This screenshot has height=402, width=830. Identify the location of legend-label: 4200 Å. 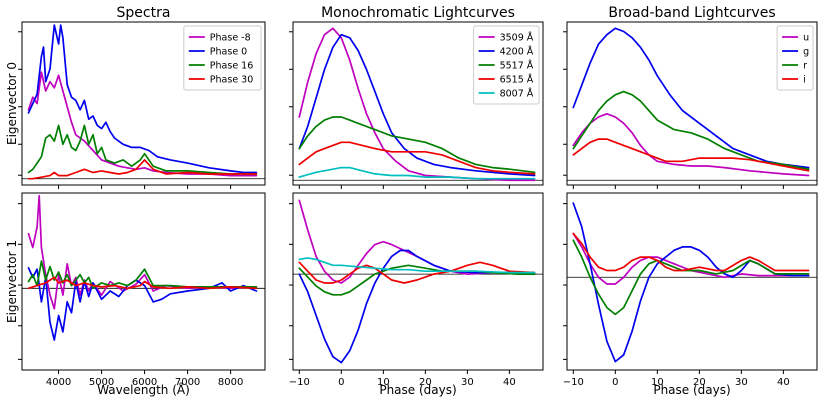
(517, 52).